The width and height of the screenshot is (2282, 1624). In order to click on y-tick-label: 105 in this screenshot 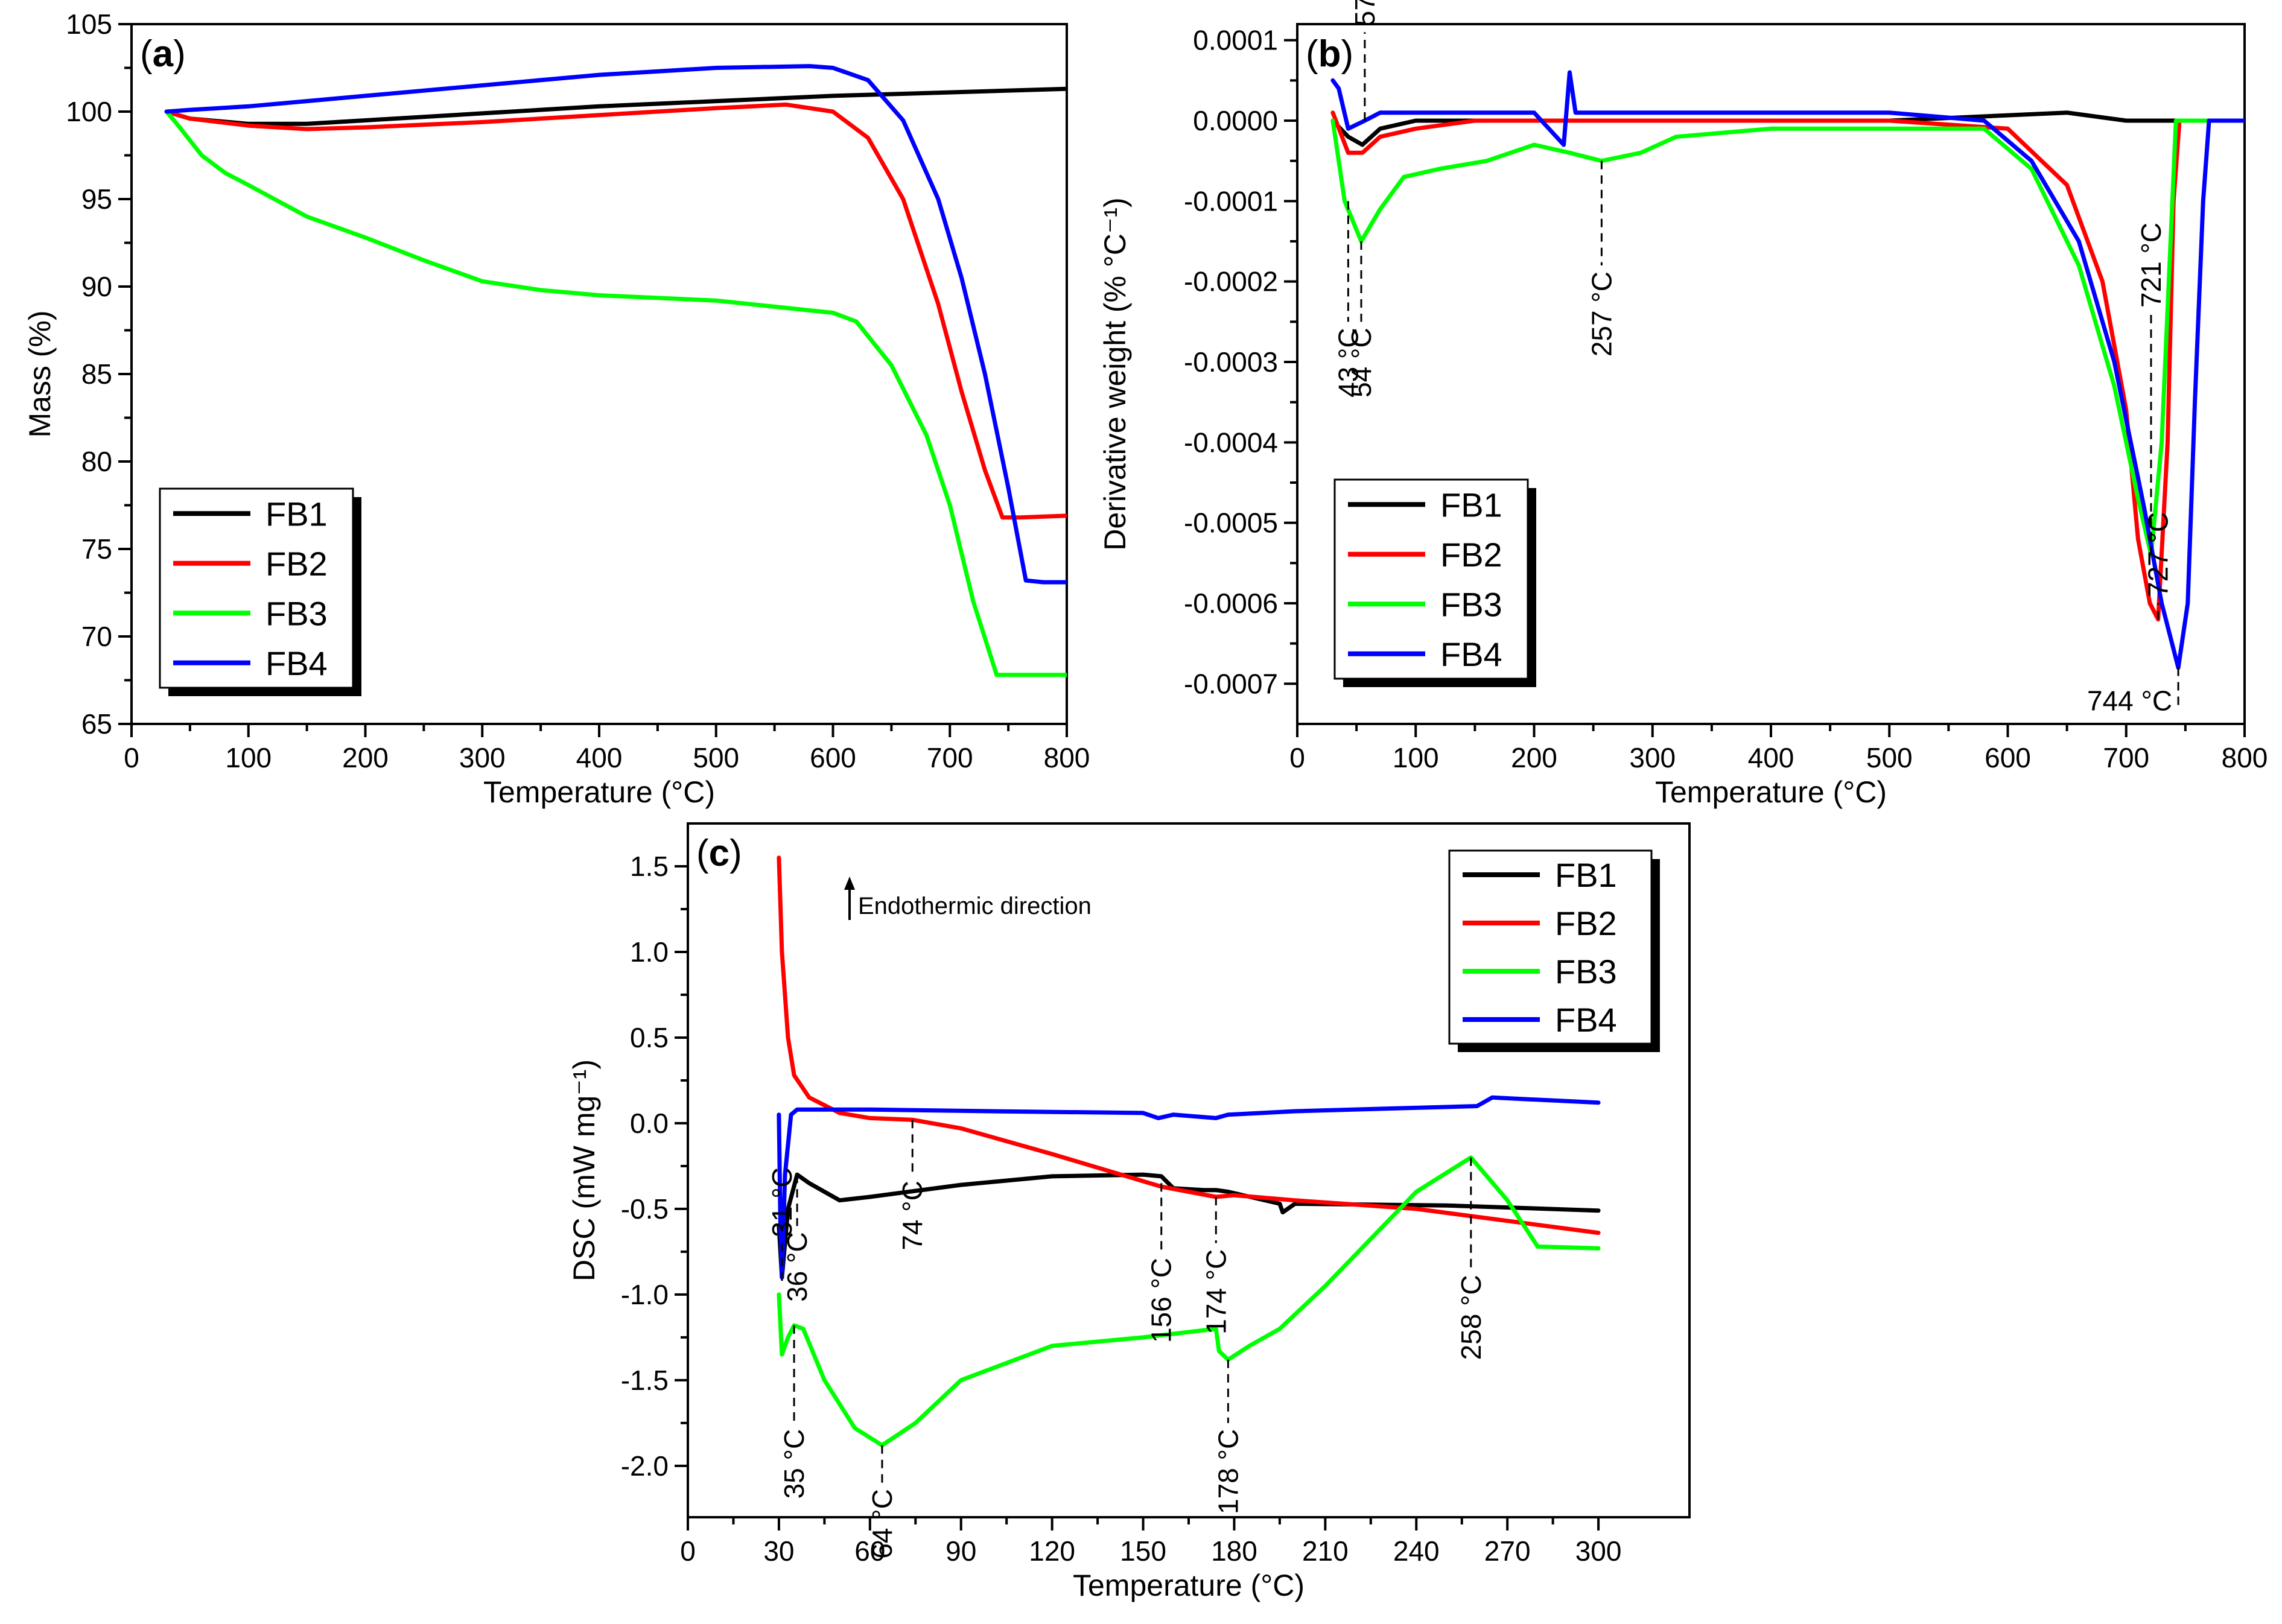, I will do `click(89, 24)`.